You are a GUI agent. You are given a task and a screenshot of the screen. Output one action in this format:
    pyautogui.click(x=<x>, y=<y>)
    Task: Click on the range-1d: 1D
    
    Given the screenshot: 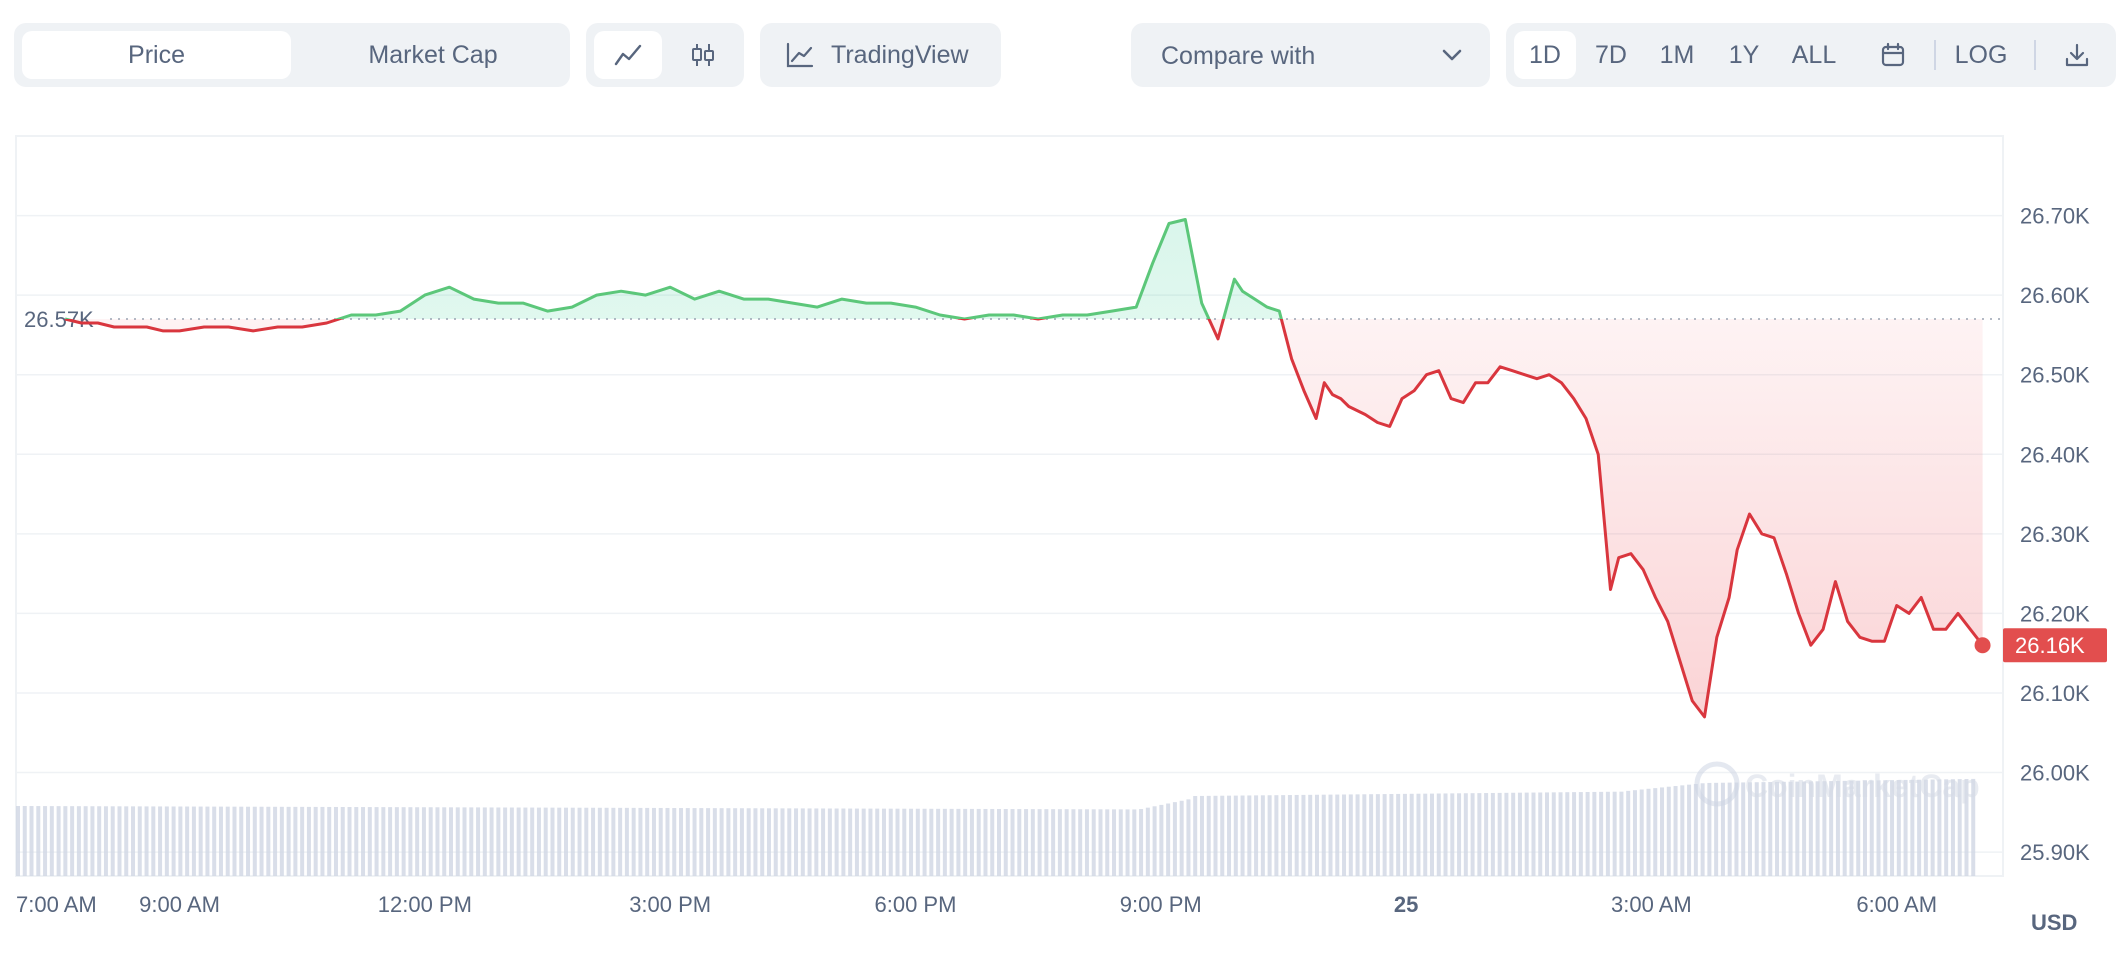 What is the action you would take?
    pyautogui.click(x=1545, y=55)
    